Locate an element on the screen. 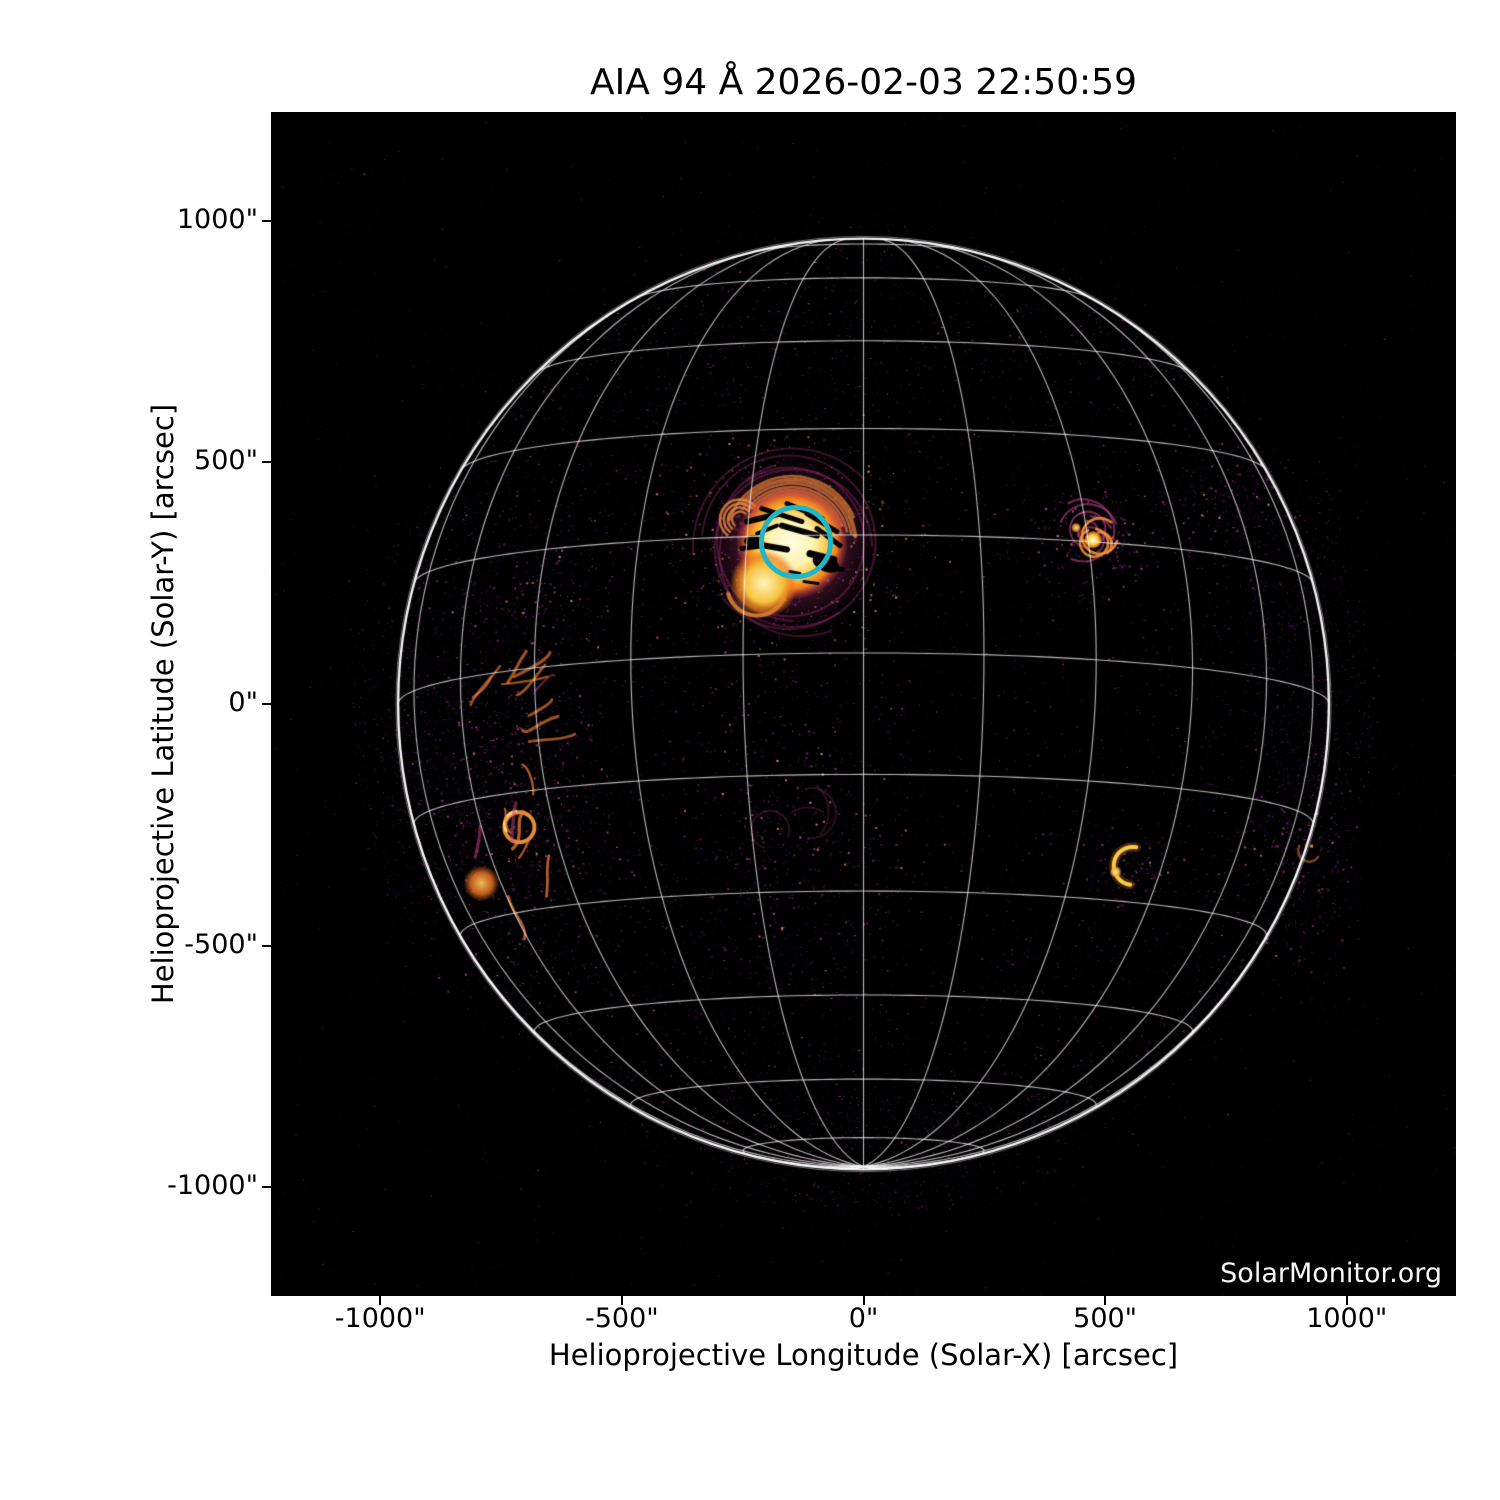 The width and height of the screenshot is (1500, 1500). y-tick-label: -1000" is located at coordinates (212, 1186).